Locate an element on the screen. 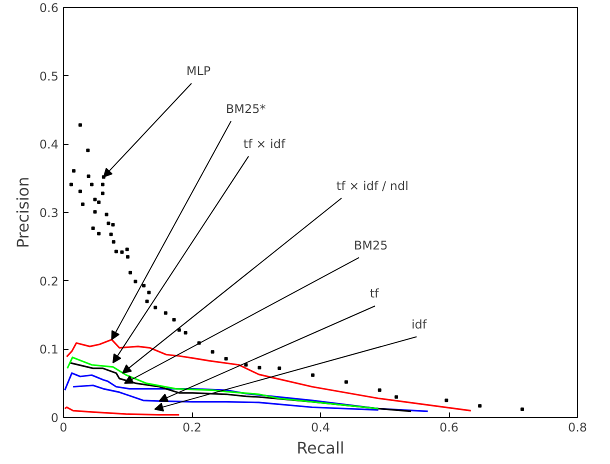  x-axis-title: Recall is located at coordinates (320, 448).